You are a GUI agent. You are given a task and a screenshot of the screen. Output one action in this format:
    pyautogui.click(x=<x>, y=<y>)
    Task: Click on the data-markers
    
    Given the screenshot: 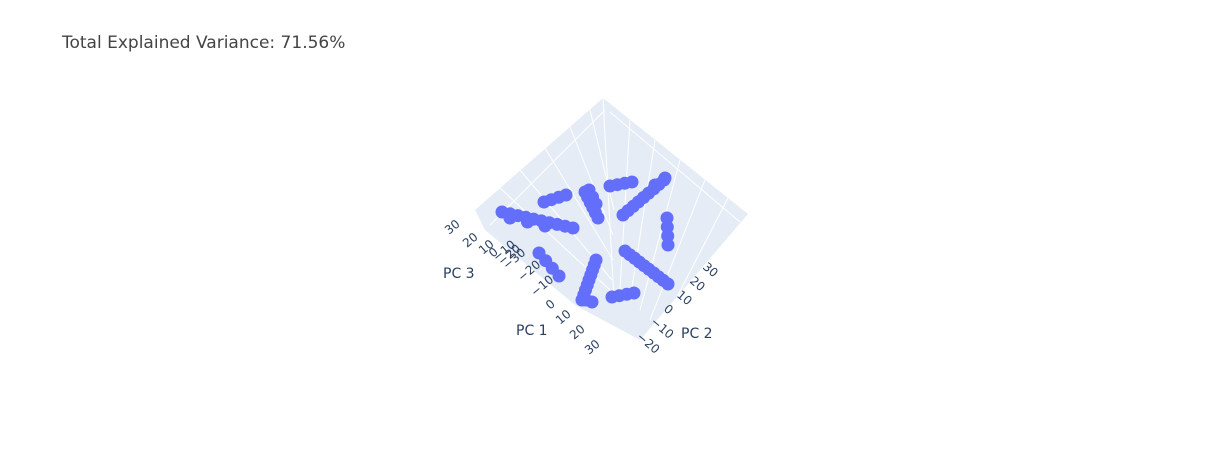 What is the action you would take?
    pyautogui.click(x=585, y=240)
    